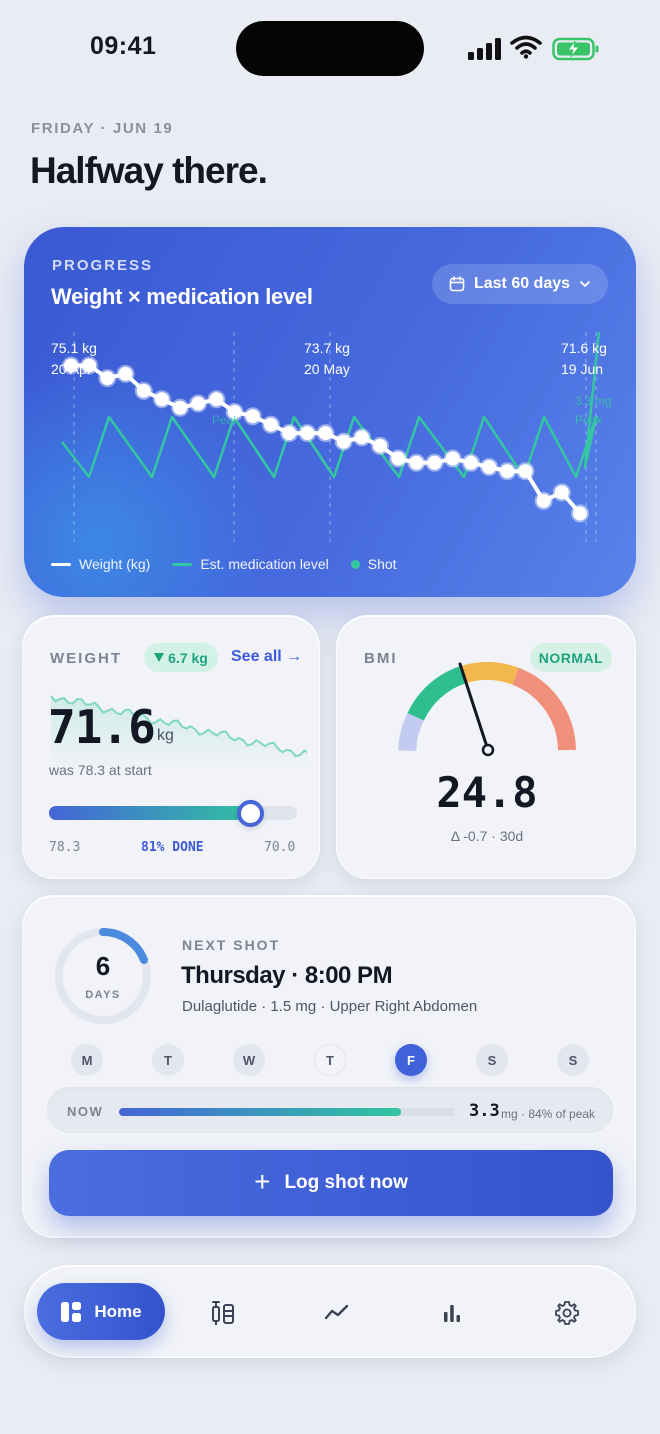 The width and height of the screenshot is (660, 1434). I want to click on tab-settings-gear-icon, so click(567, 1313).